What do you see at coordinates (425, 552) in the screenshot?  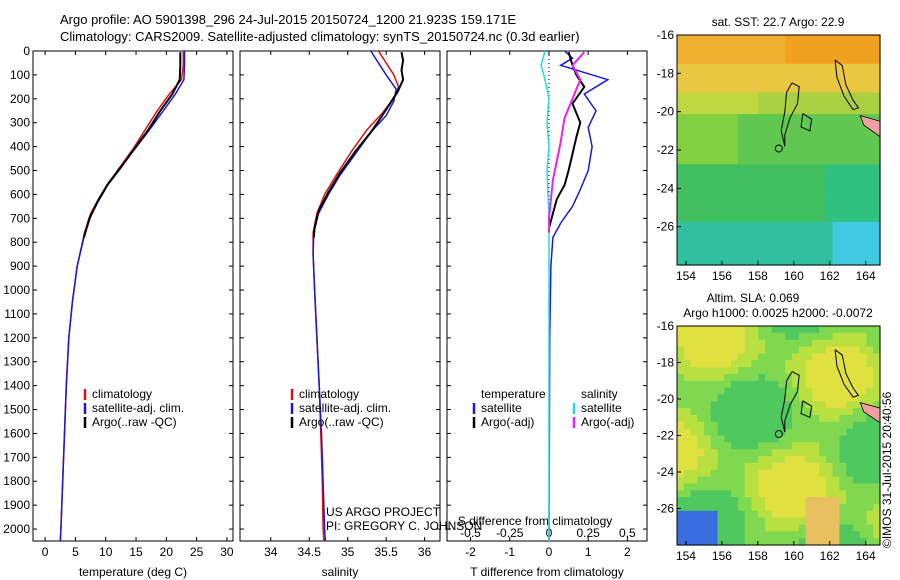 I see `x-tick-label: 36` at bounding box center [425, 552].